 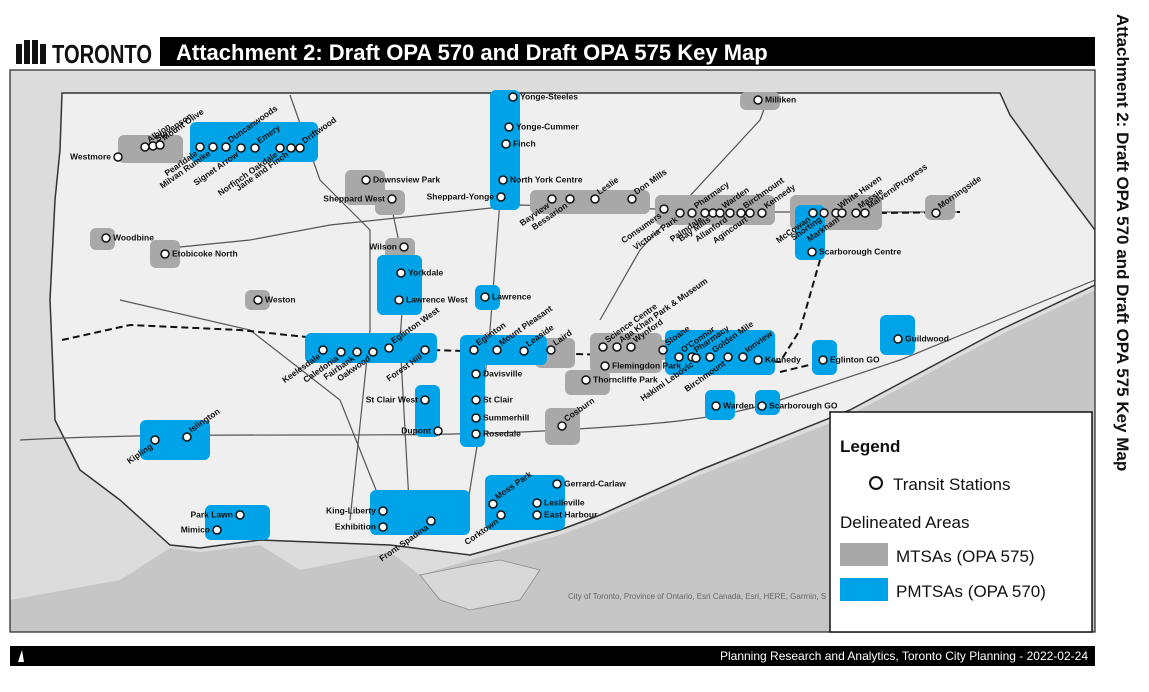 I want to click on station-label: Park Lawn, so click(x=211, y=514).